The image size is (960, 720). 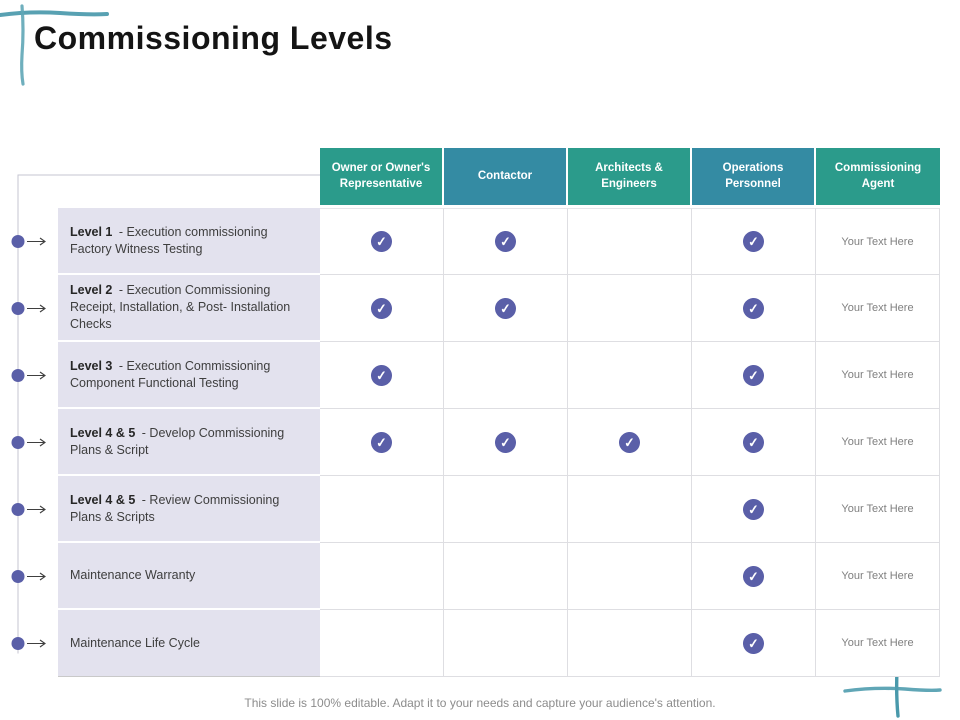 What do you see at coordinates (189, 178) in the screenshot?
I see `header-spacer` at bounding box center [189, 178].